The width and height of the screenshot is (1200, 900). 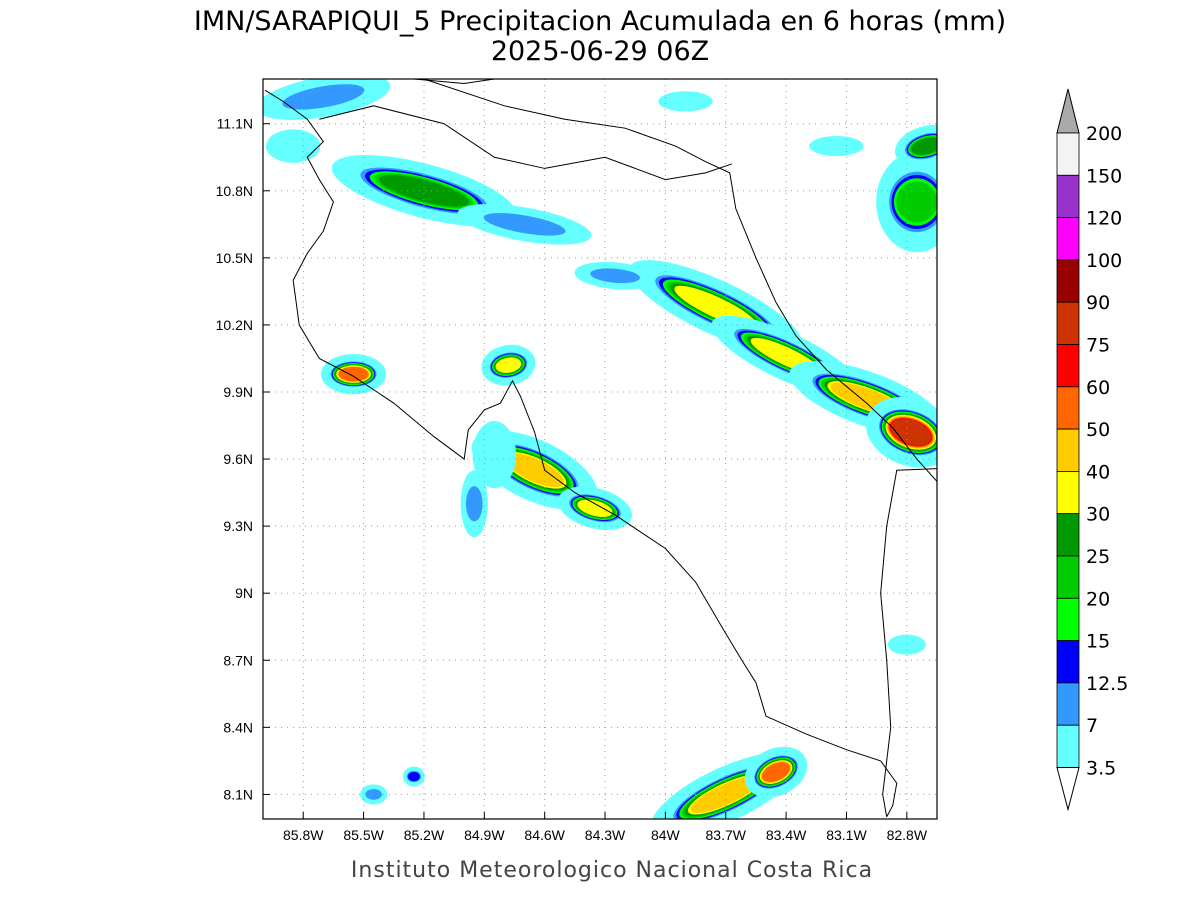 What do you see at coordinates (363, 835) in the screenshot?
I see `x-tick-label: 85.5W` at bounding box center [363, 835].